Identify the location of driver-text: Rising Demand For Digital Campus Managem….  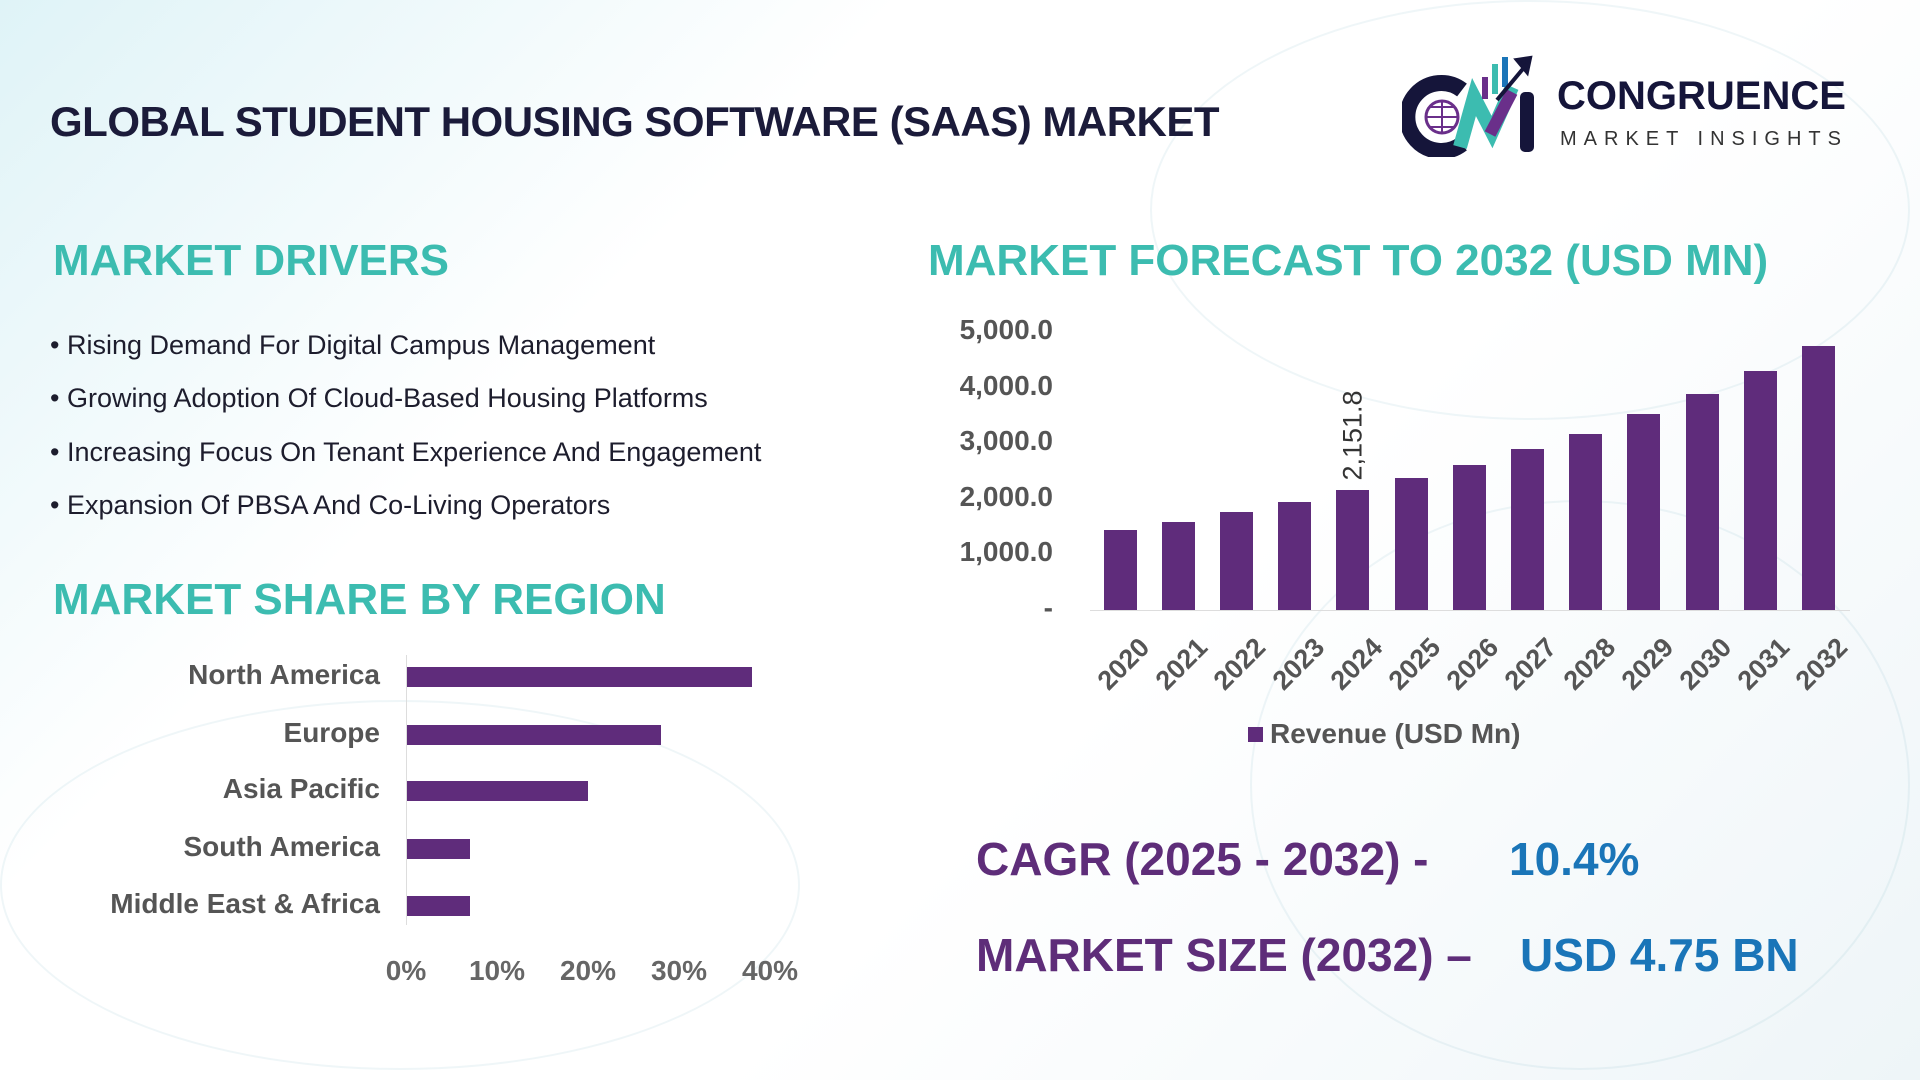
(361, 345).